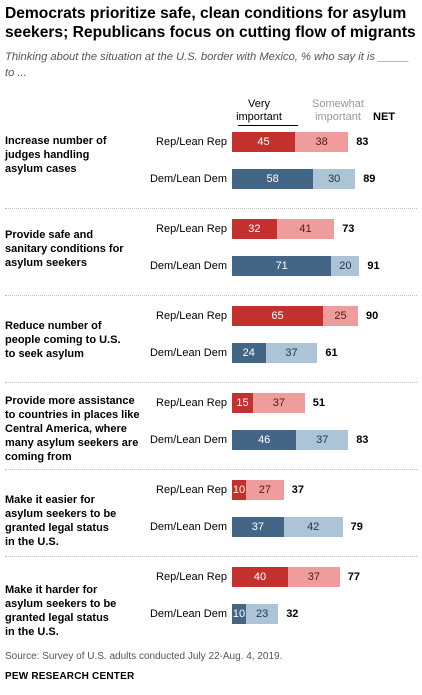  Describe the element at coordinates (282, 266) in the screenshot. I see `bar-very-important: 71` at that location.